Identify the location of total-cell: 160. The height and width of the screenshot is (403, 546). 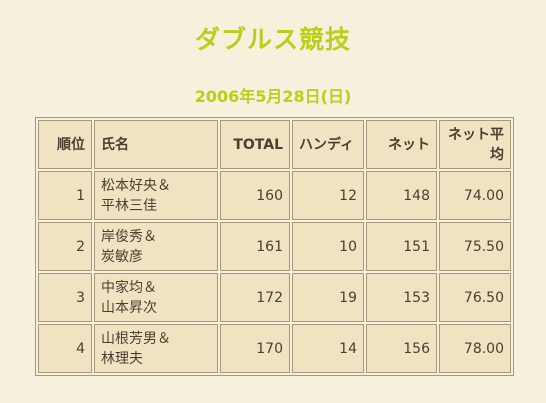
(255, 195).